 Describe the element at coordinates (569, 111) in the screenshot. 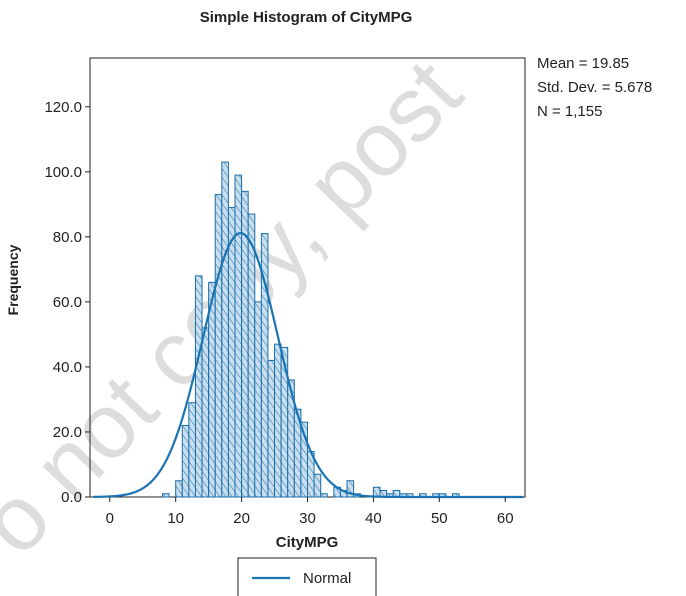

I see `stat-n: N = 1,155` at that location.